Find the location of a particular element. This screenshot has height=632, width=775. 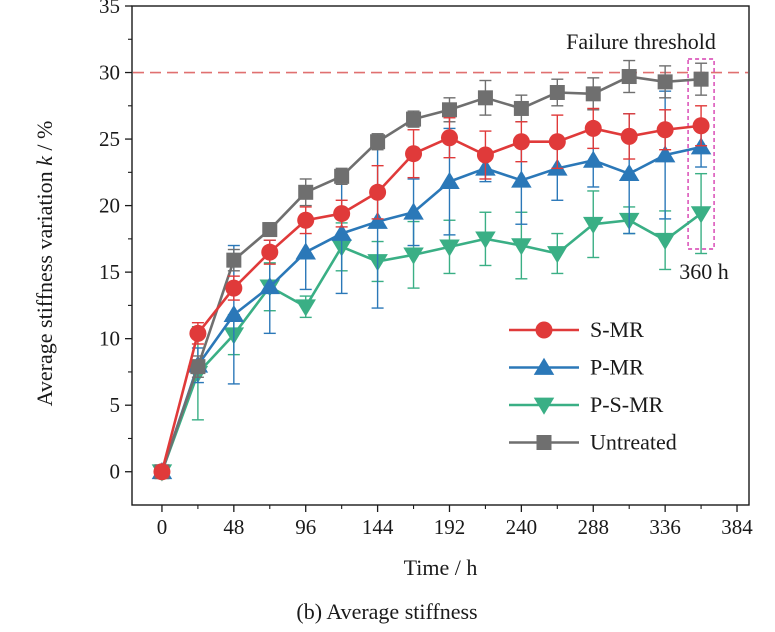

legend: S-MR P-MR P-S-MR Untreated is located at coordinates (593, 386).